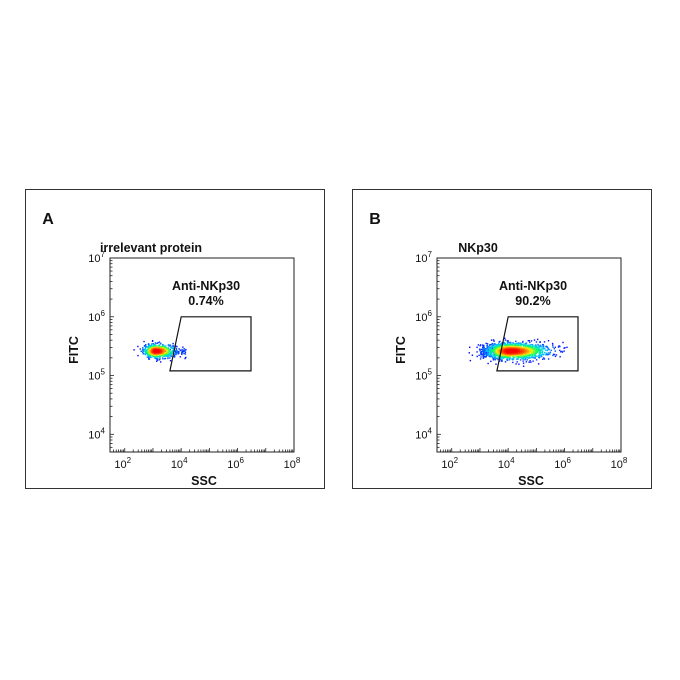 This screenshot has height=680, width=680. Describe the element at coordinates (423, 433) in the screenshot. I see `y-tick-label: 104` at that location.